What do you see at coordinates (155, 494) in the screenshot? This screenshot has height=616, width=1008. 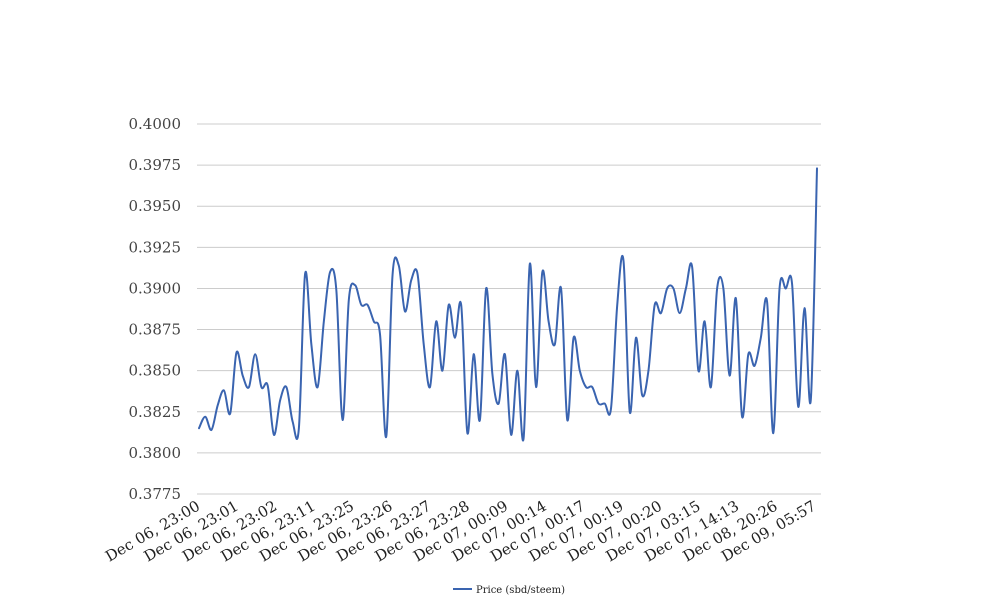 I see `y-tick-label: 0.3775` at bounding box center [155, 494].